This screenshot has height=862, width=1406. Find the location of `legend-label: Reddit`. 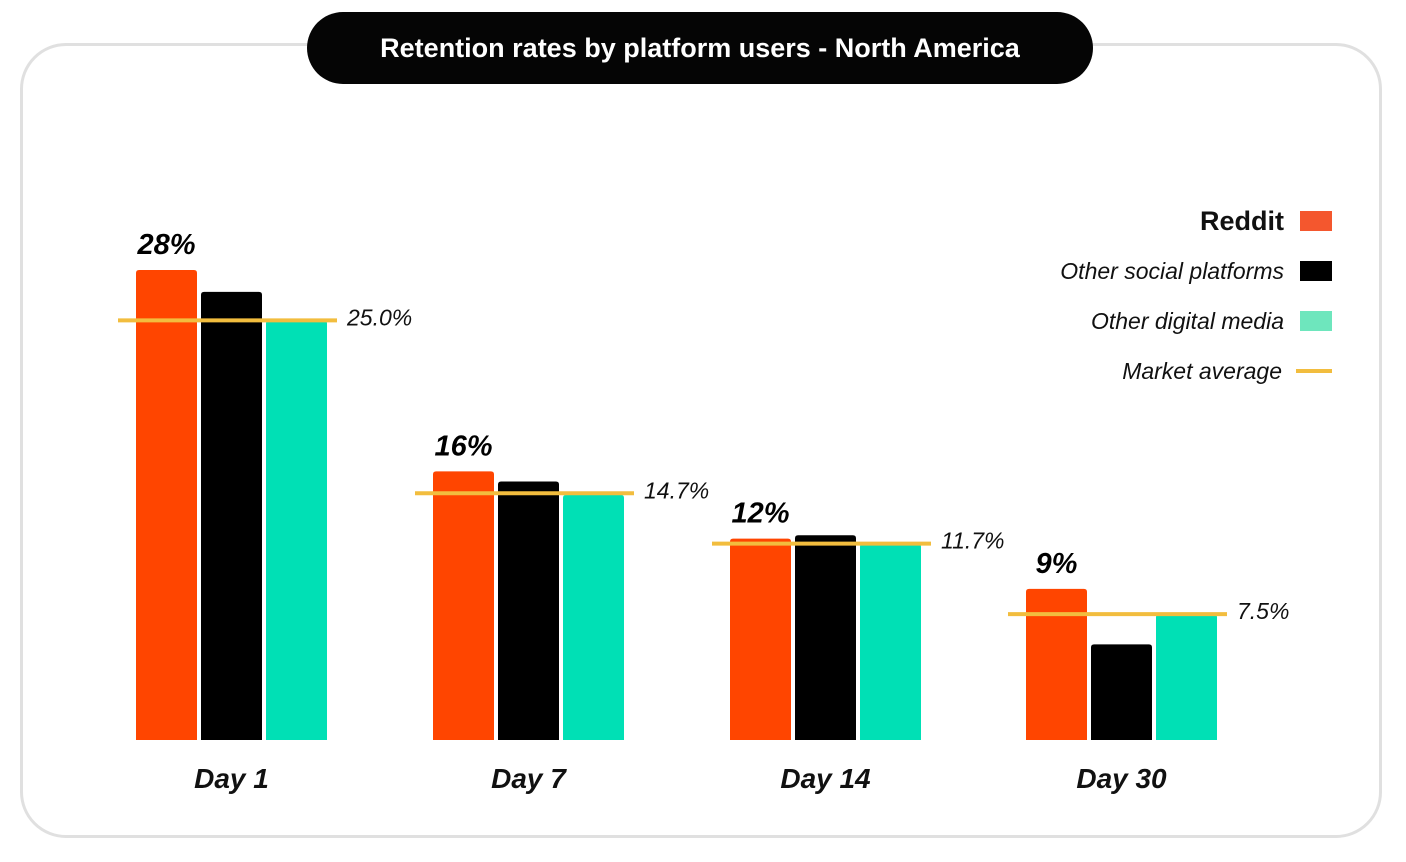

legend-label: Reddit is located at coordinates (1242, 220).